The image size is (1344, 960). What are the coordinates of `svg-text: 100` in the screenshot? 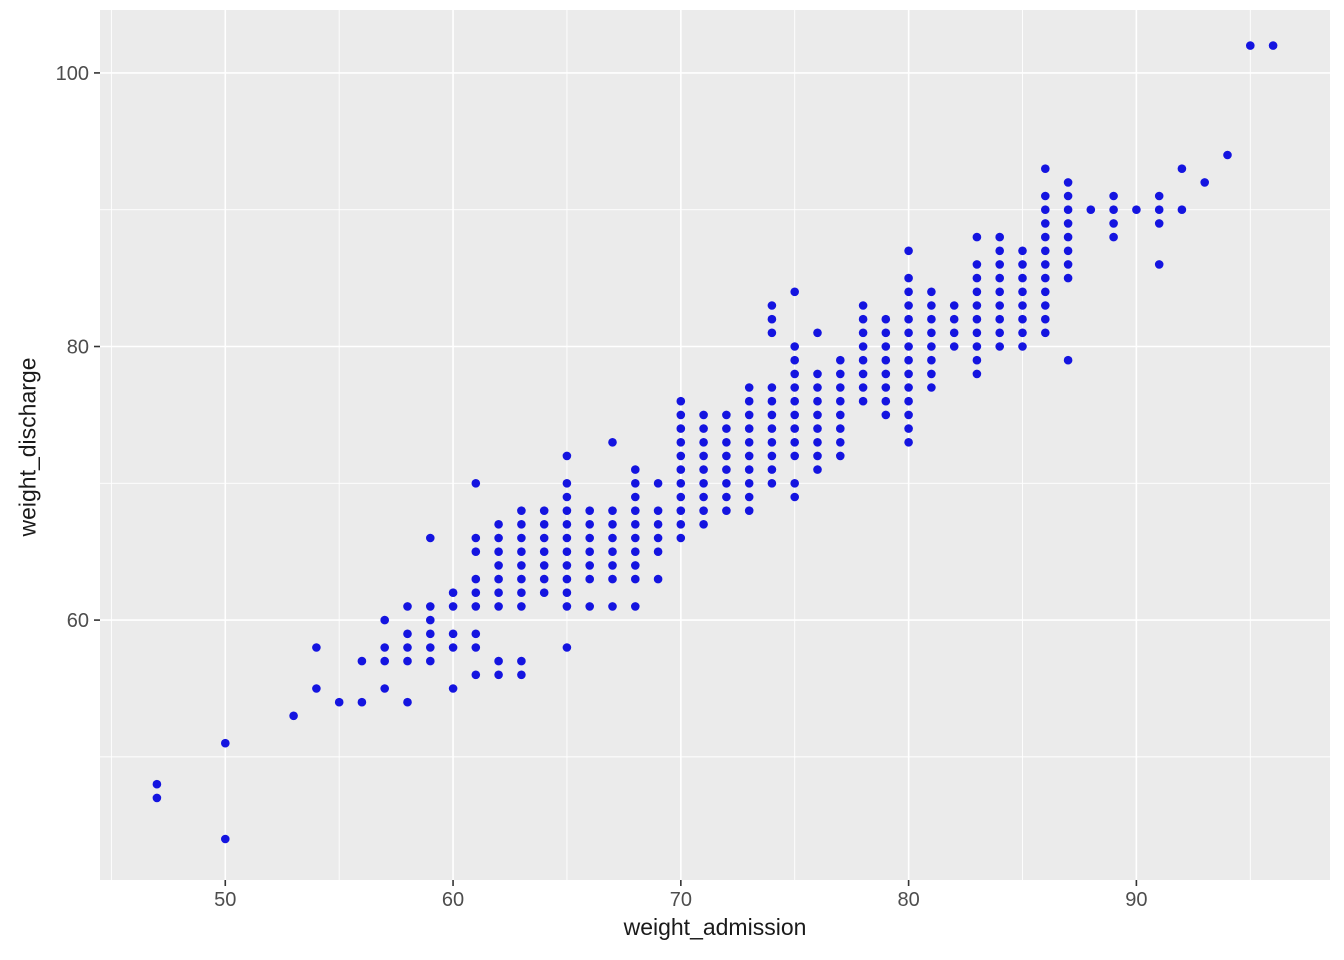 It's located at (72, 74).